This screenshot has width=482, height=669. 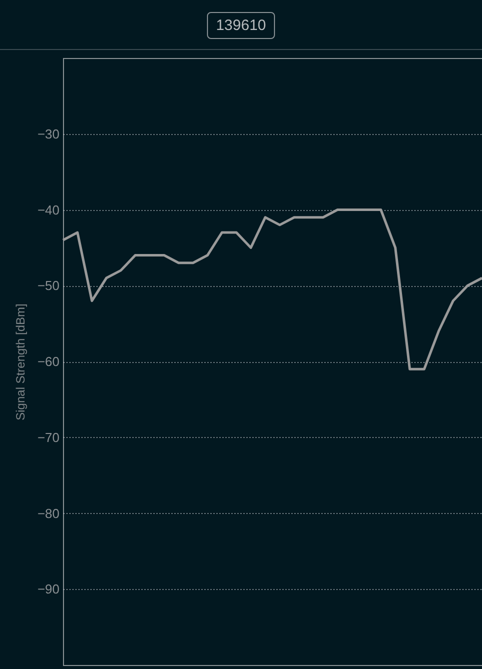 What do you see at coordinates (48, 286) in the screenshot?
I see `y-tick-label: −50` at bounding box center [48, 286].